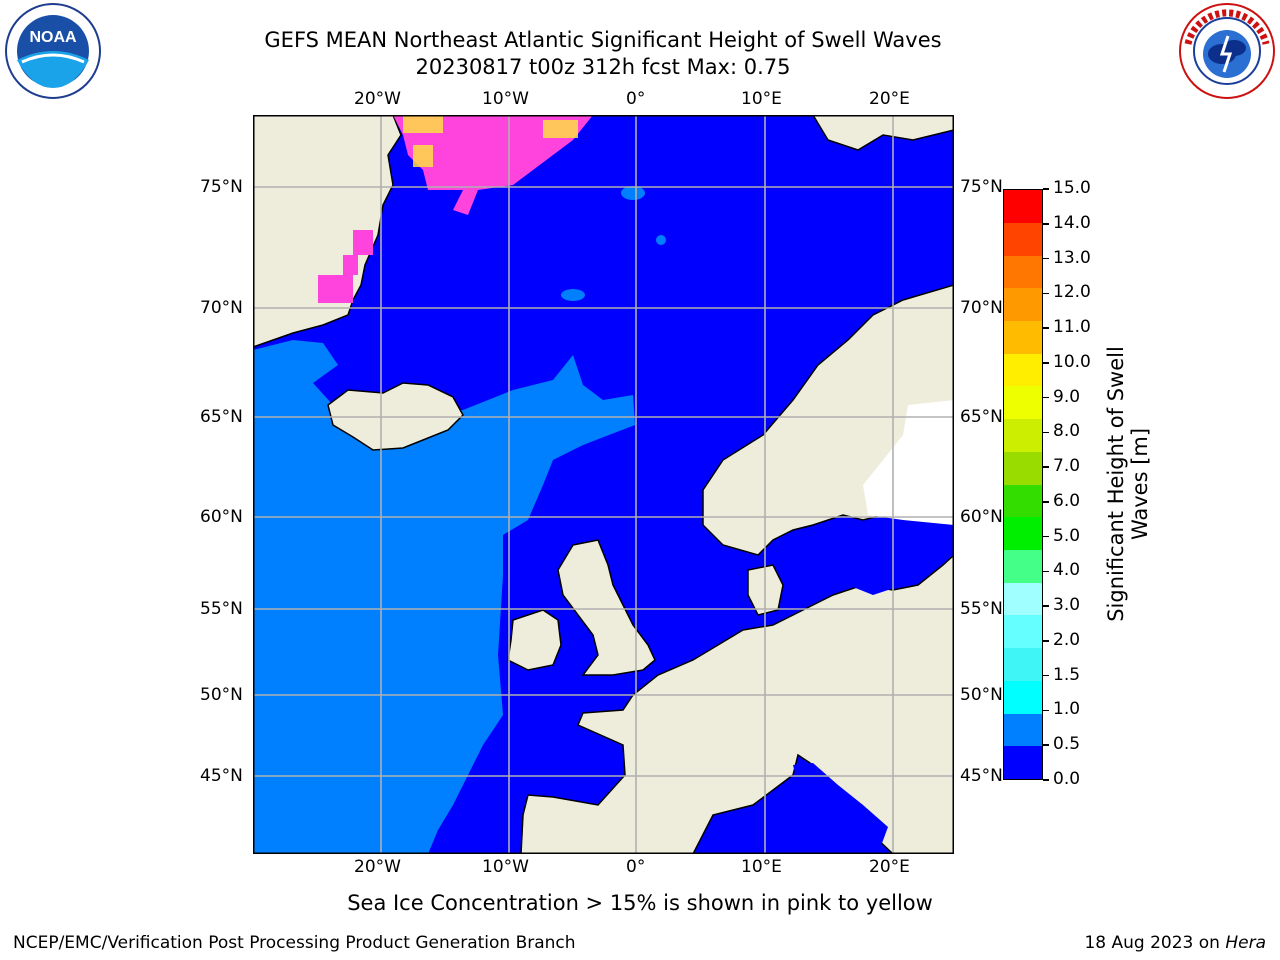  Describe the element at coordinates (1067, 431) in the screenshot. I see `colorbar-tick-label: 8.0` at that location.